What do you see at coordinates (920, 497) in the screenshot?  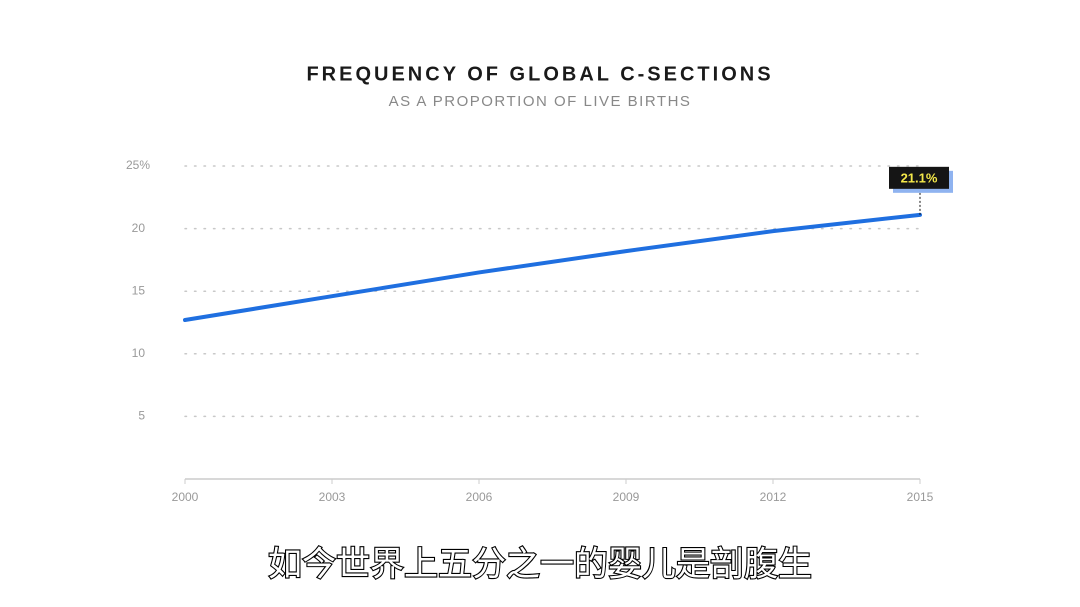 I see `x-tick-label: 2015` at bounding box center [920, 497].